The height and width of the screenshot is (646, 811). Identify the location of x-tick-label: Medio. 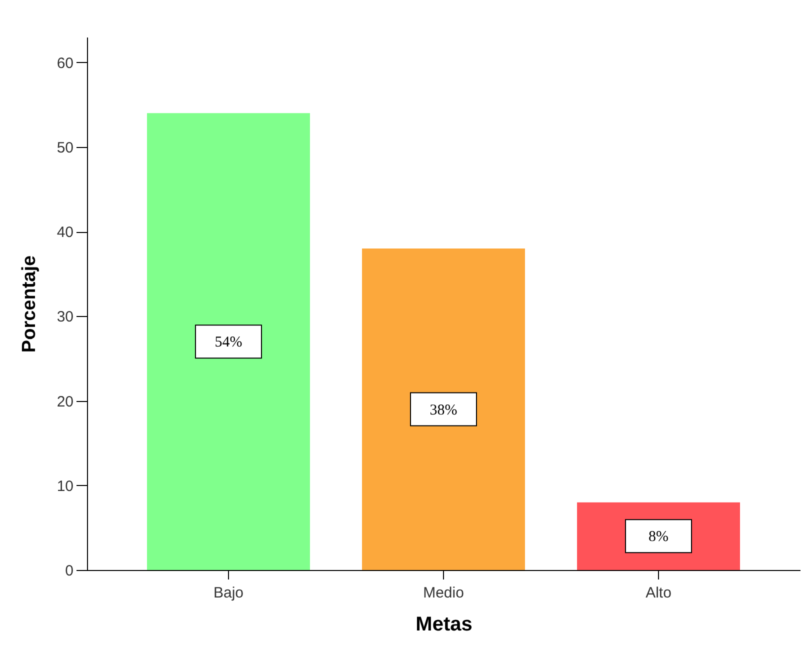
(443, 593).